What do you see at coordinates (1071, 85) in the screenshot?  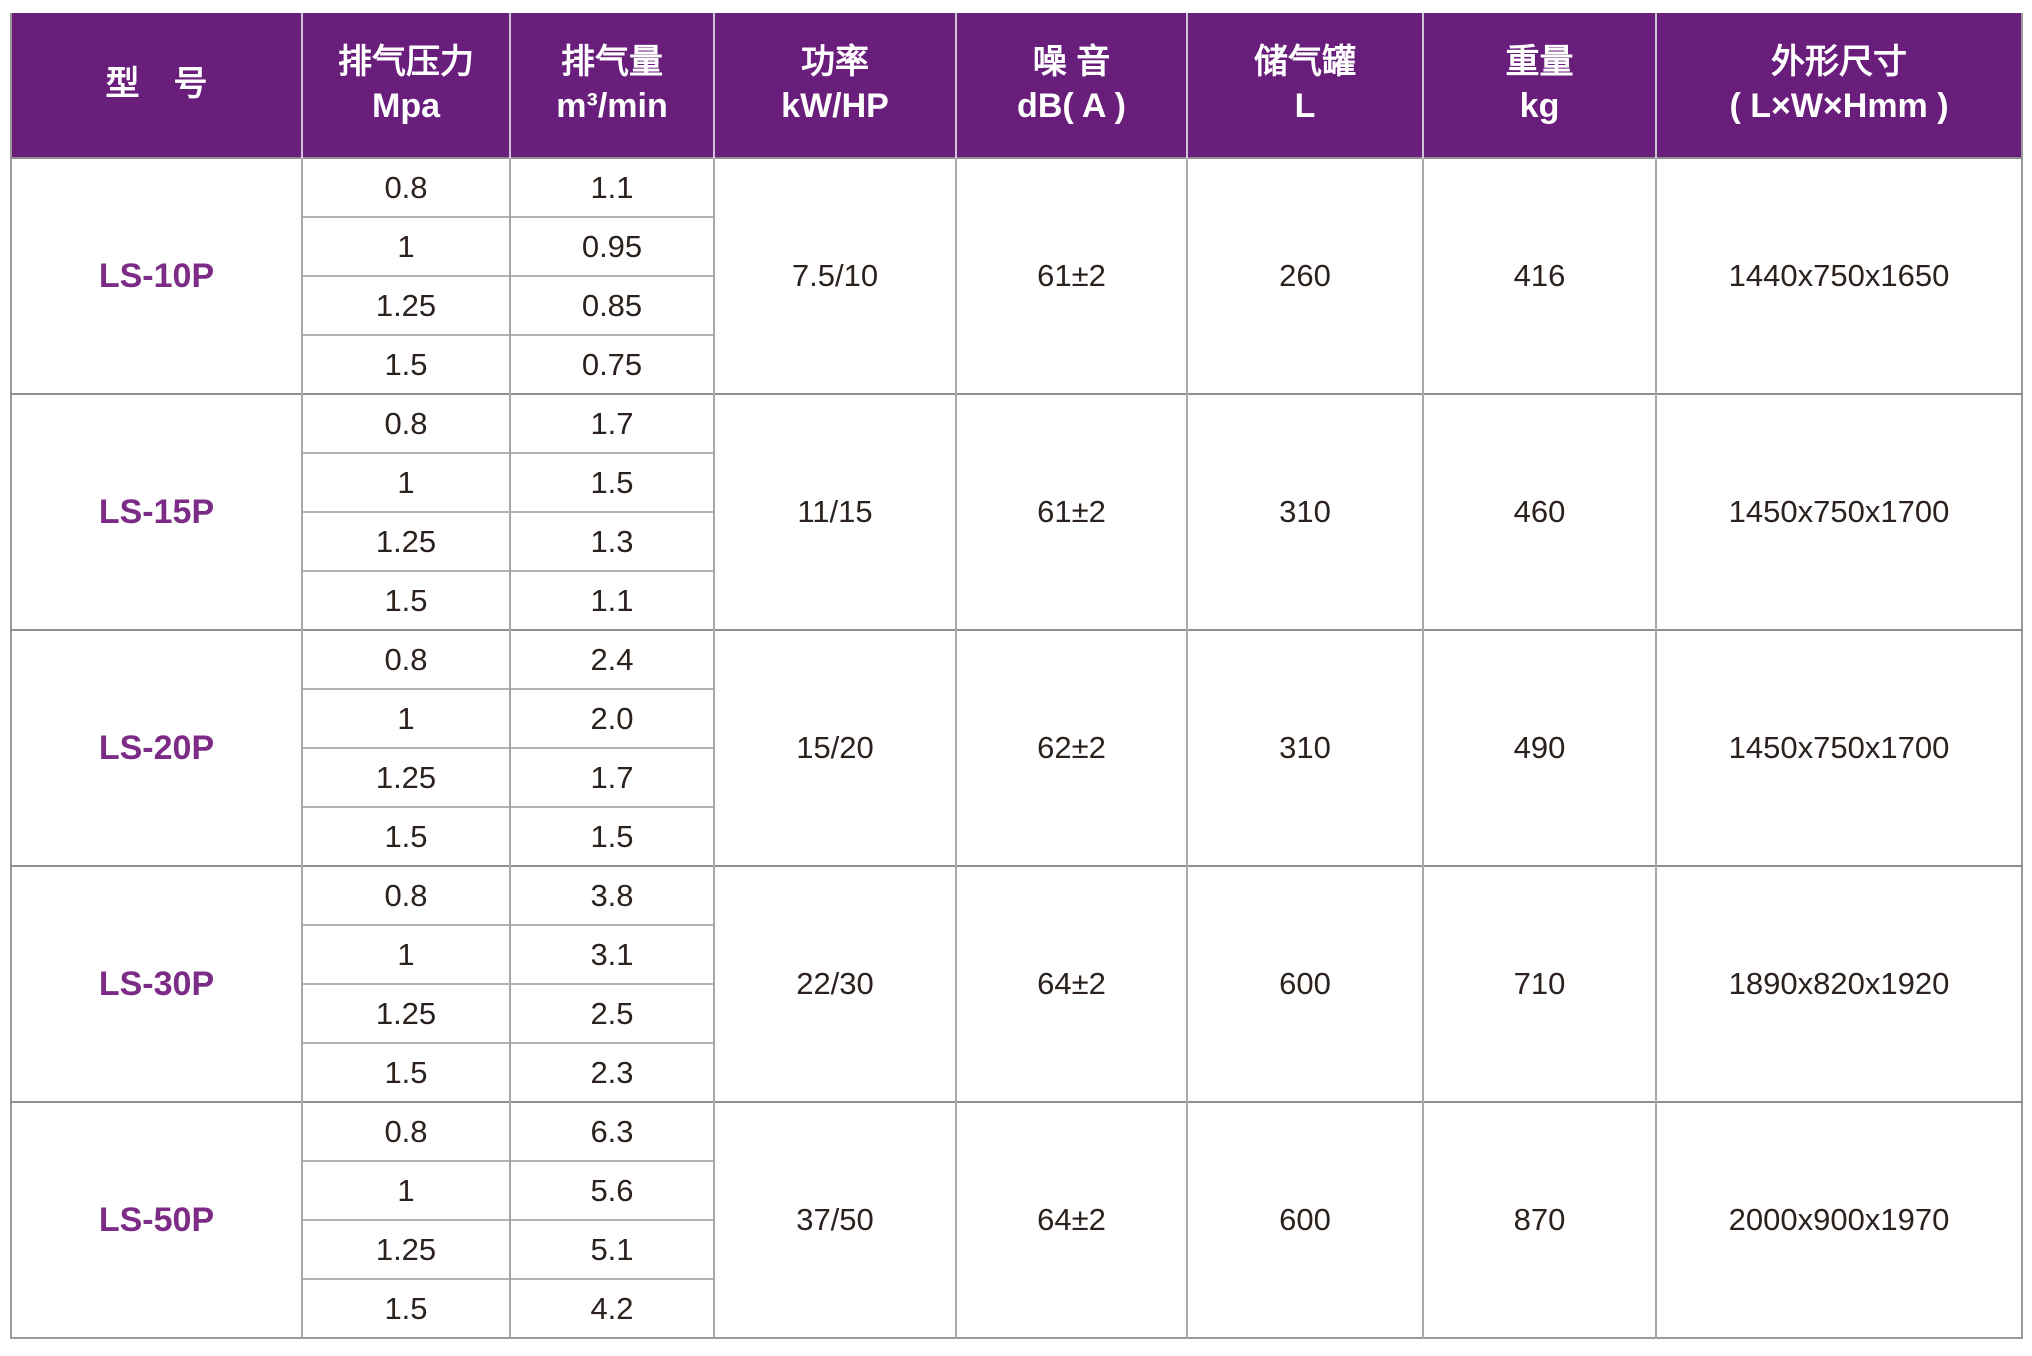 I see `header-cell-noise: 噪 音 dB( A )` at bounding box center [1071, 85].